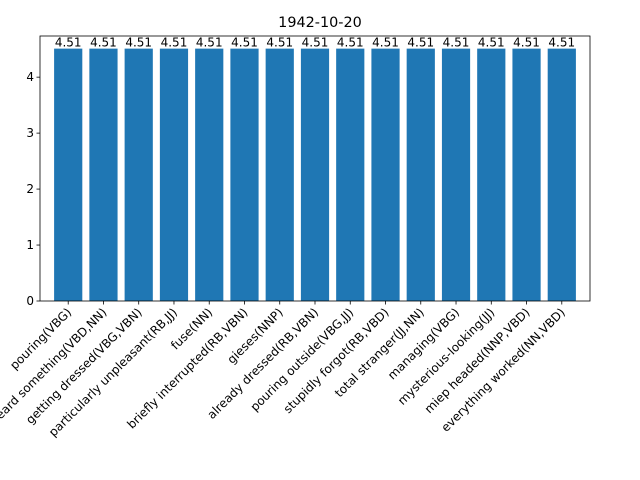 This screenshot has height=480, width=640. What do you see at coordinates (320, 23) in the screenshot?
I see `chart-title: 1942-10-20` at bounding box center [320, 23].